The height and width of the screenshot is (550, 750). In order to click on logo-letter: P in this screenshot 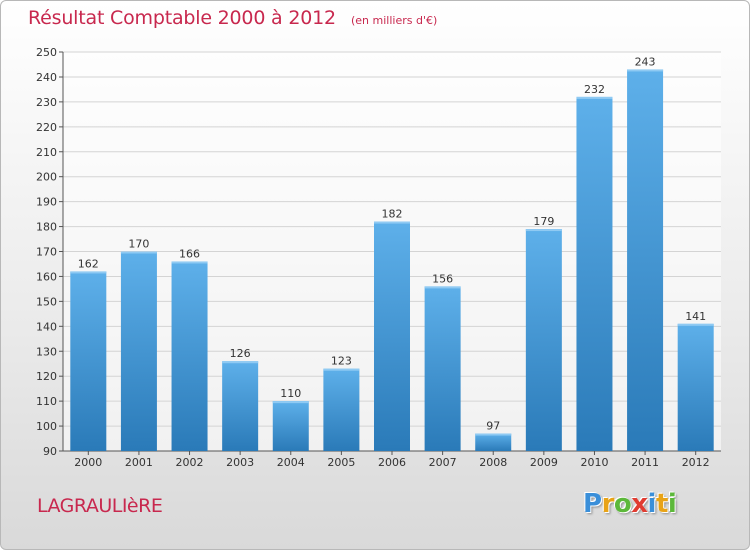, I will do `click(592, 504)`.